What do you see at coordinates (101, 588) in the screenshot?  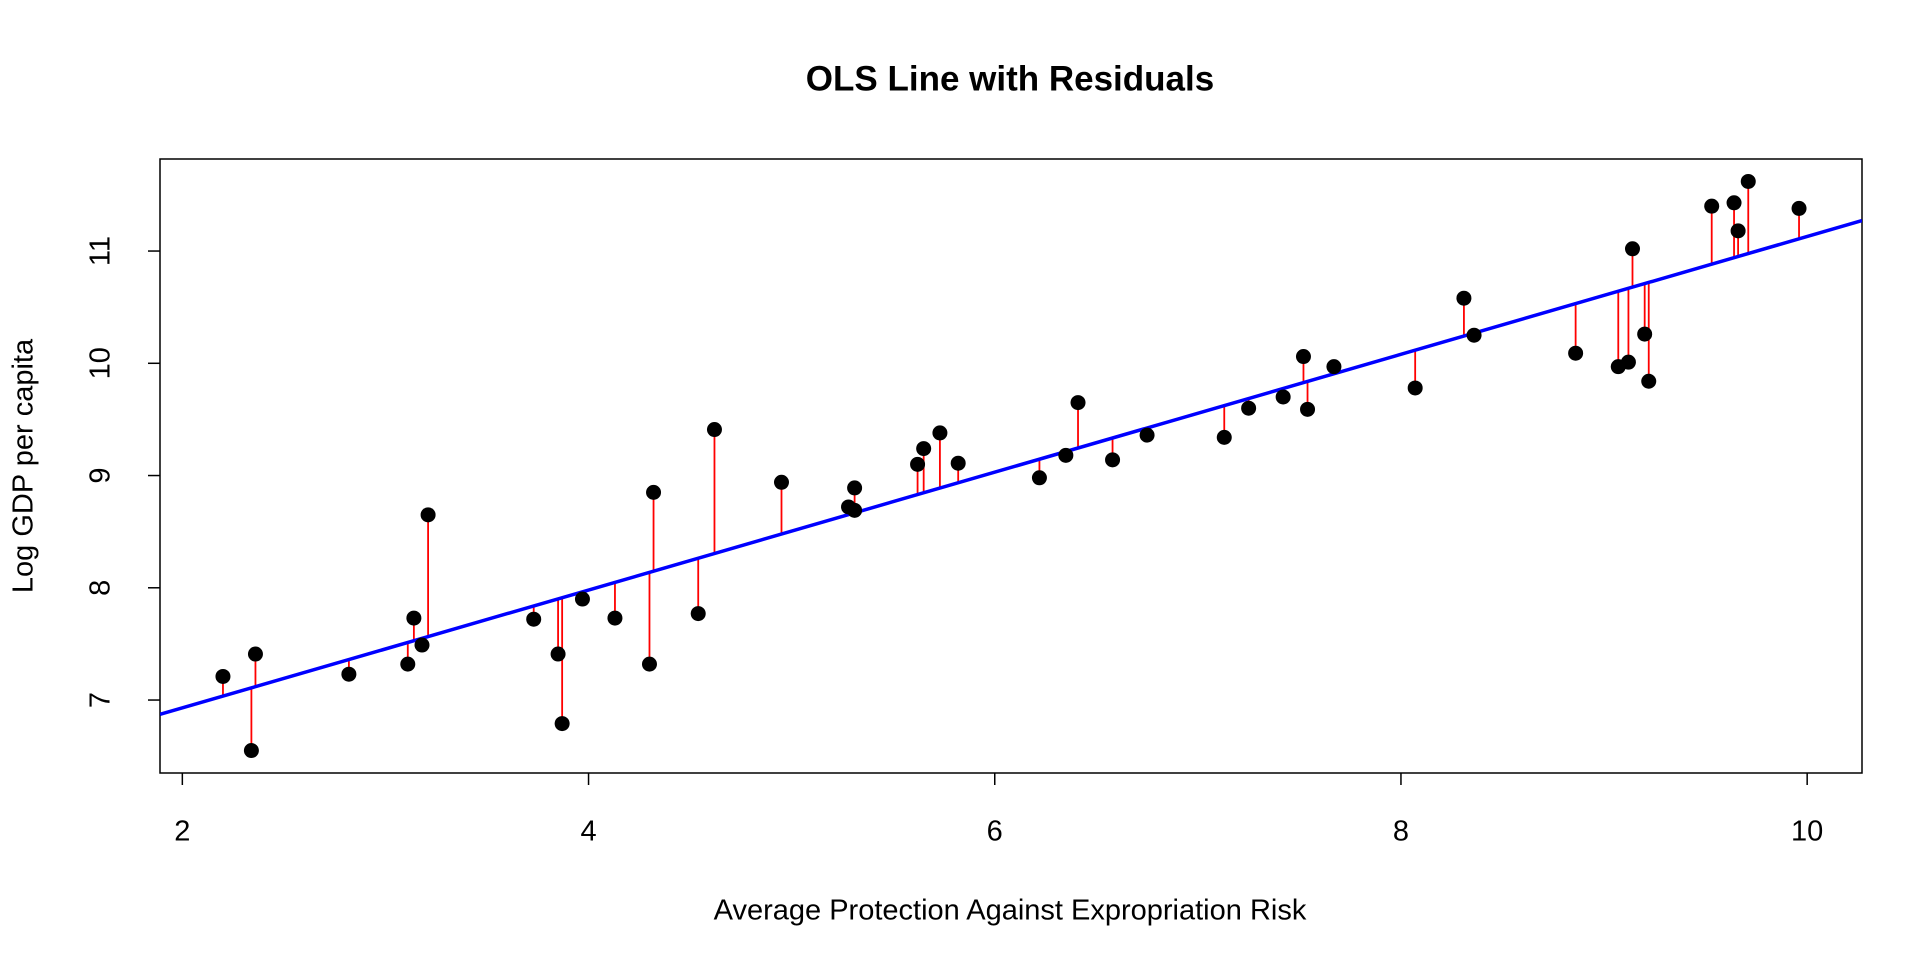 I see `y-tick-label: 8` at bounding box center [101, 588].